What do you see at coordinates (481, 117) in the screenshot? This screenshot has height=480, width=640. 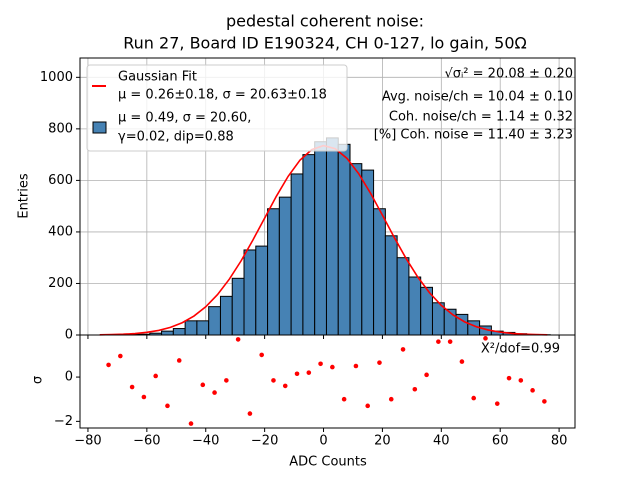 I see `stat-annotation: Coh. noise/ch = 1.14 ± 0.32` at bounding box center [481, 117].